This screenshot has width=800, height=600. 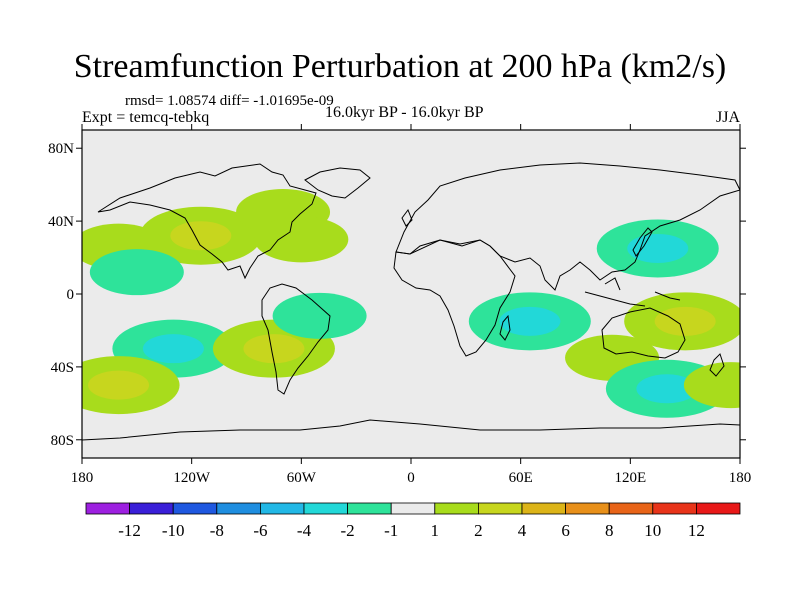 I want to click on coast-madagascar, so click(x=505, y=327).